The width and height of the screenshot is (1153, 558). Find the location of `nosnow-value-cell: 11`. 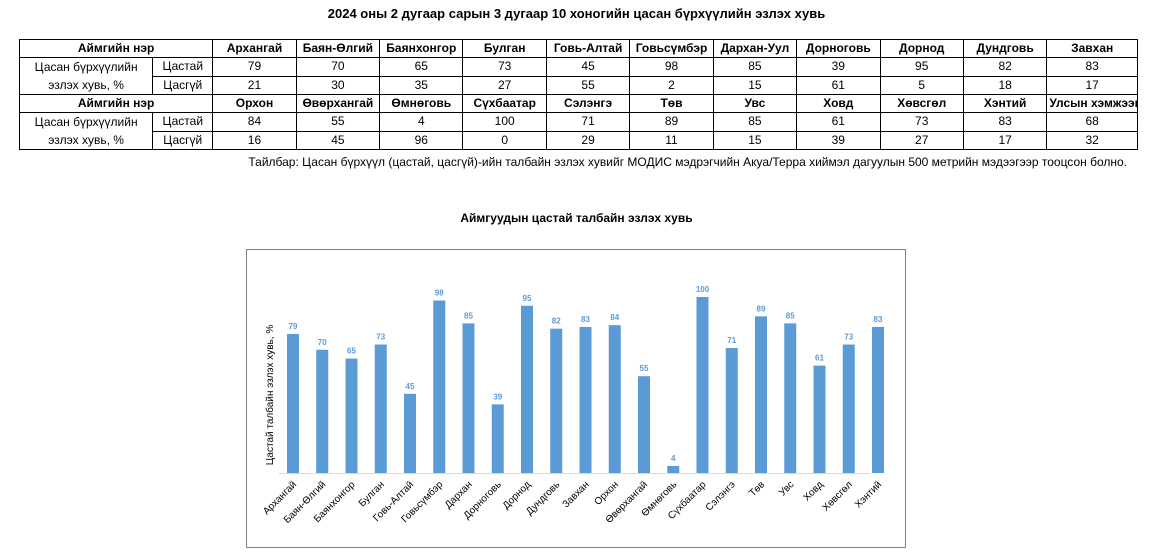

nosnow-value-cell: 11 is located at coordinates (671, 140).